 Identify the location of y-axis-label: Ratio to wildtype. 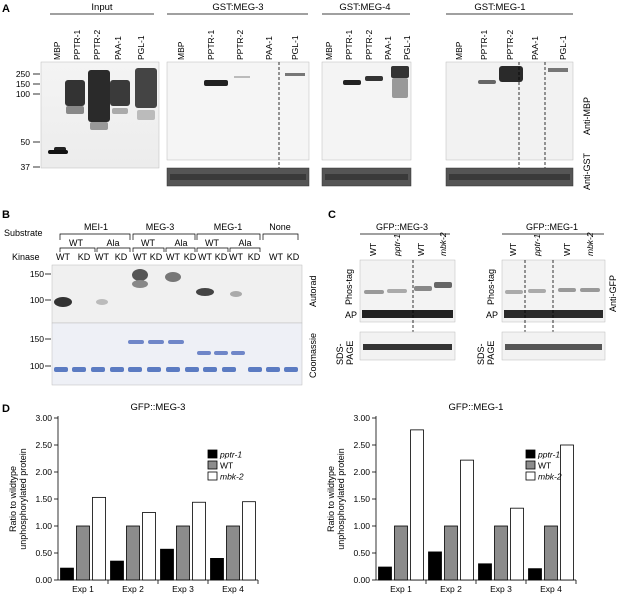
(331, 499).